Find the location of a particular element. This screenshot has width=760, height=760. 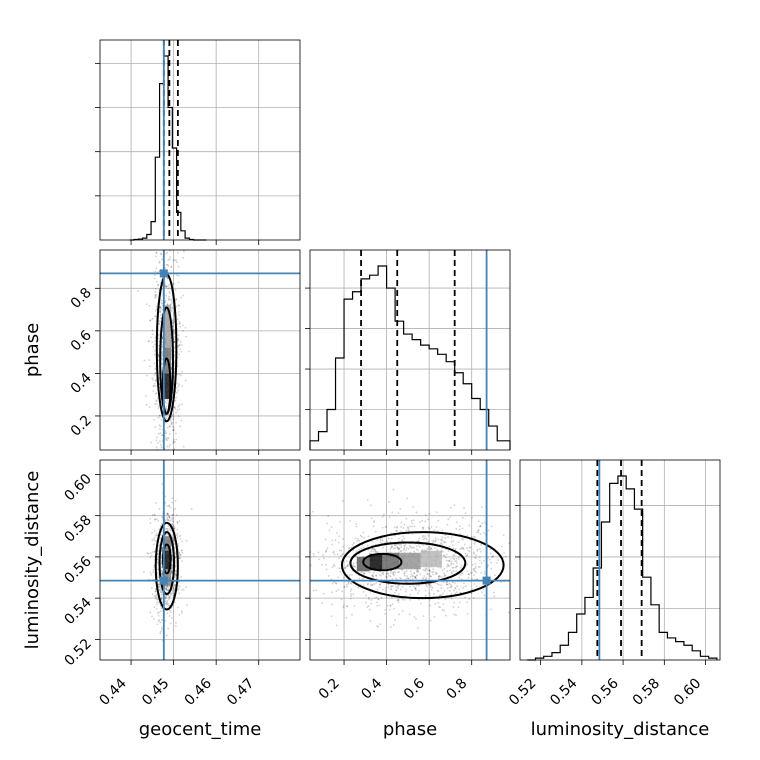

luminosity_distance-histogram is located at coordinates (622, 568).